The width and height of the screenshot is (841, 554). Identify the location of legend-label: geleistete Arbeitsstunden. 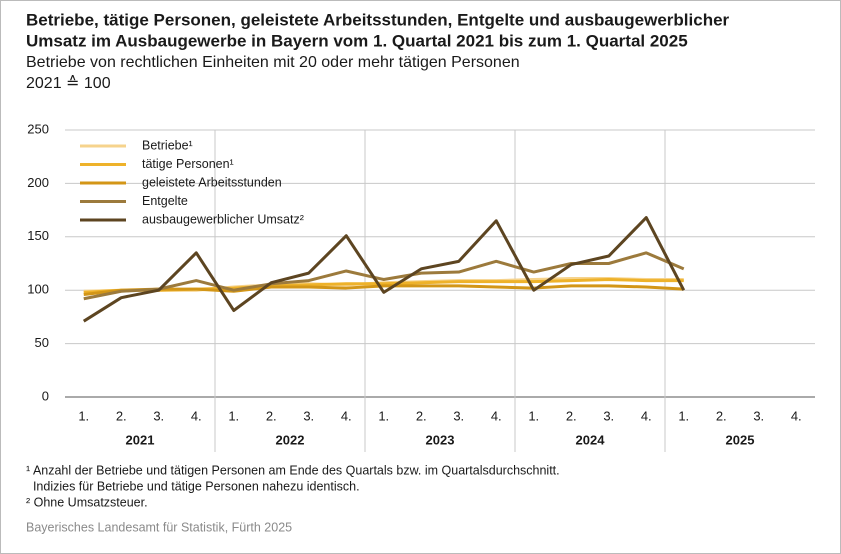
(212, 182).